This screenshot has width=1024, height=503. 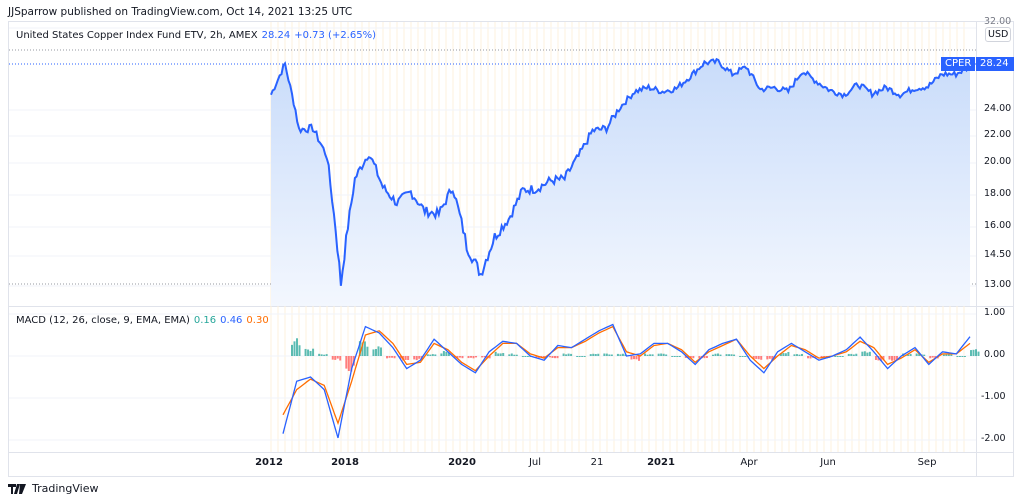 What do you see at coordinates (998, 108) in the screenshot?
I see `price-tick: 24.00` at bounding box center [998, 108].